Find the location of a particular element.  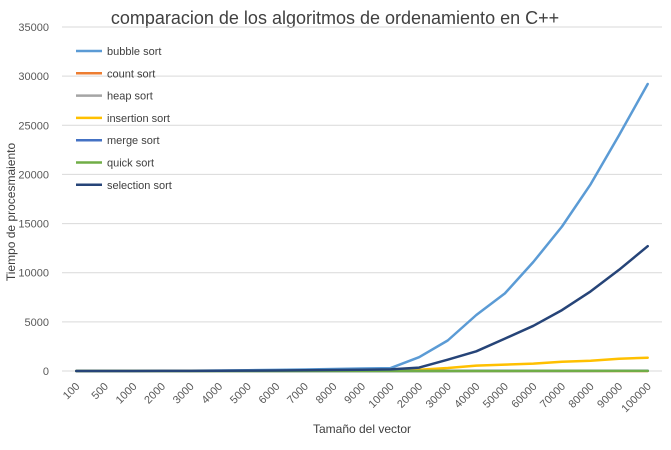

y-axis-title: Tiempo de procesmaiento is located at coordinates (11, 212).